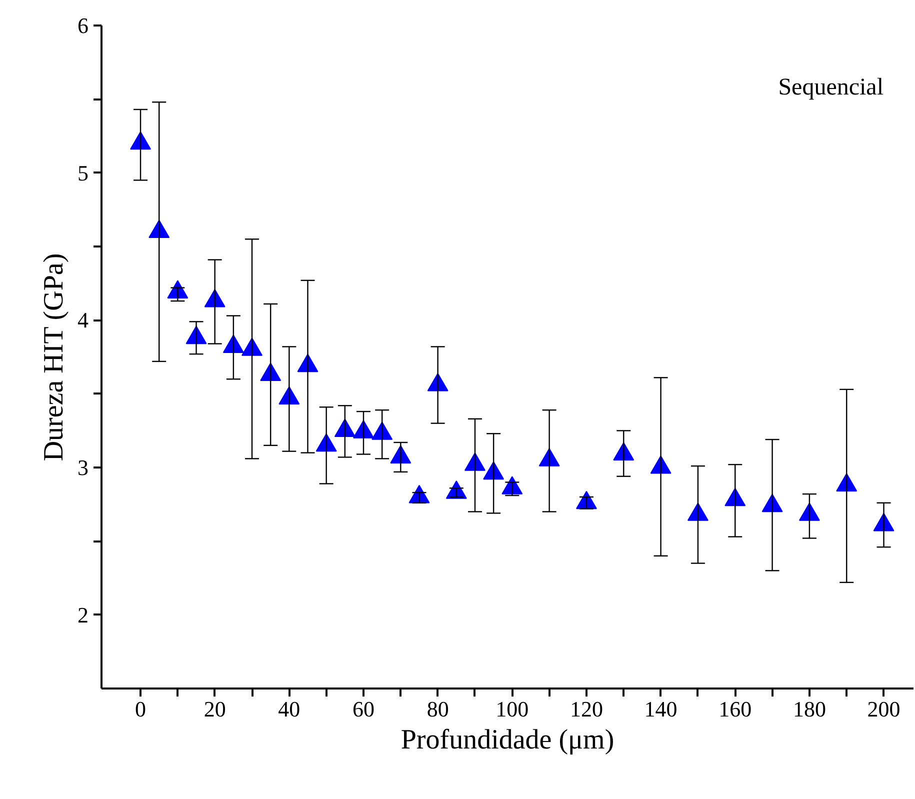 The image size is (915, 799). I want to click on x-tick-label: 60, so click(363, 709).